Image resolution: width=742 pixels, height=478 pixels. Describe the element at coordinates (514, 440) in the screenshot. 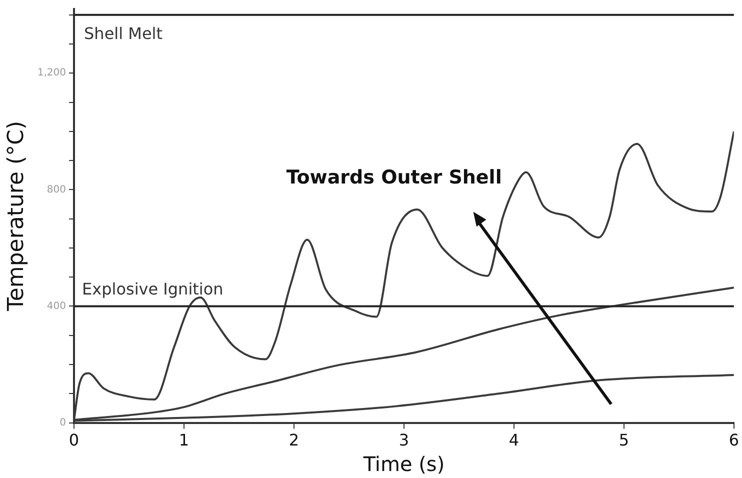

I see `x-tick-label: 4` at that location.